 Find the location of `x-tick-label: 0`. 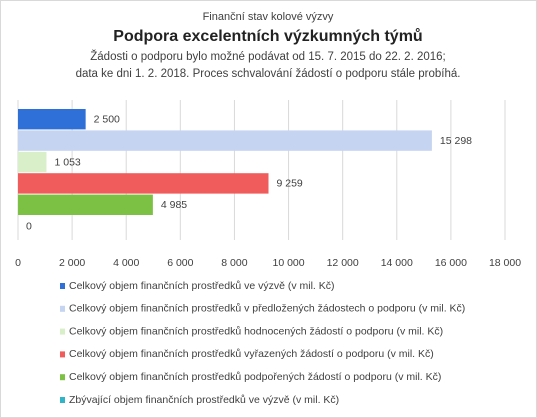

x-tick-label: 0 is located at coordinates (18, 263).